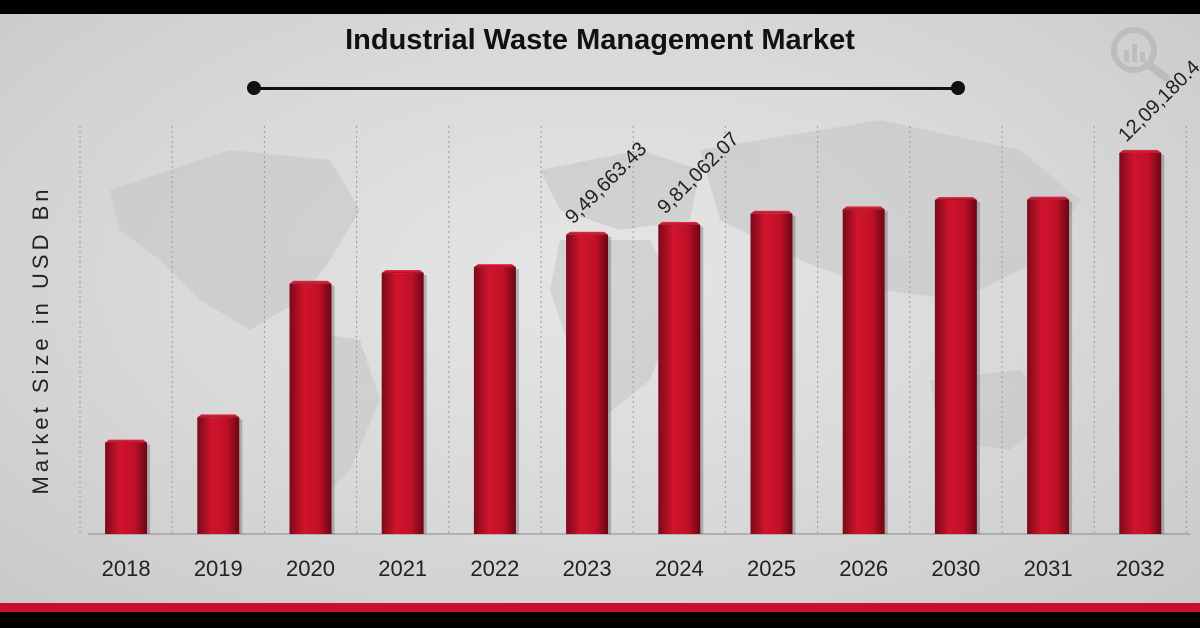  What do you see at coordinates (600, 620) in the screenshot?
I see `bottom-border` at bounding box center [600, 620].